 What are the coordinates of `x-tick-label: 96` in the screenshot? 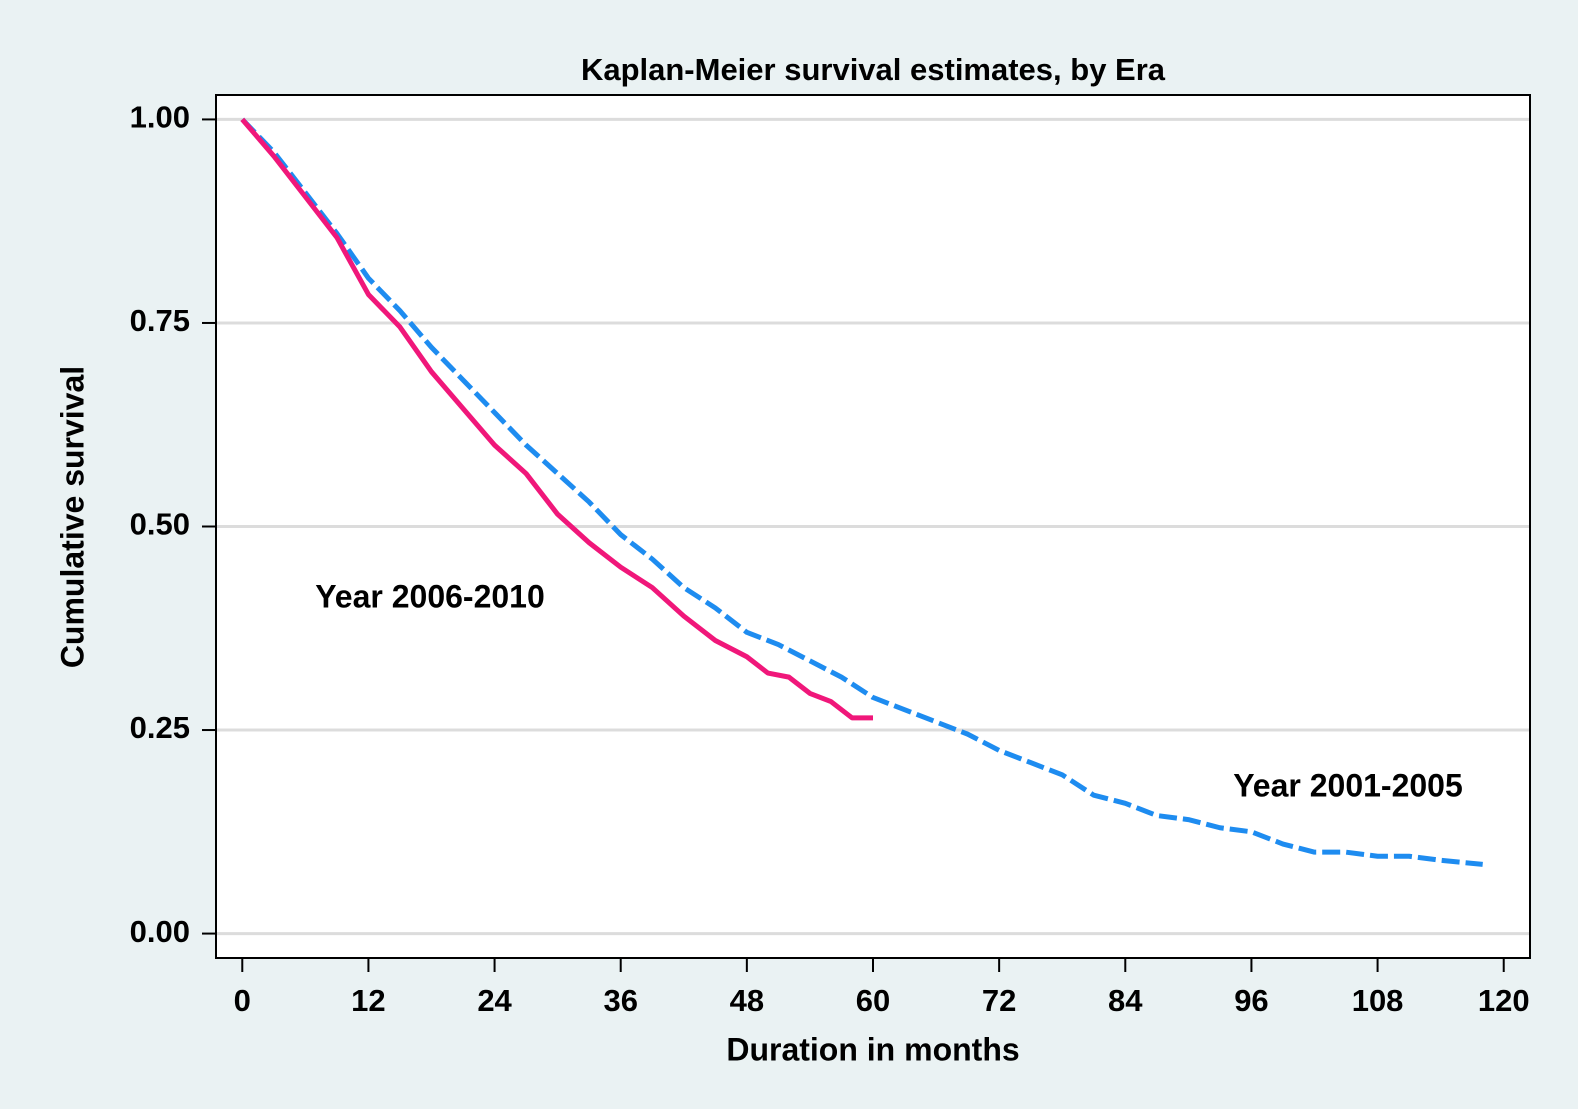 It's located at (1251, 1000).